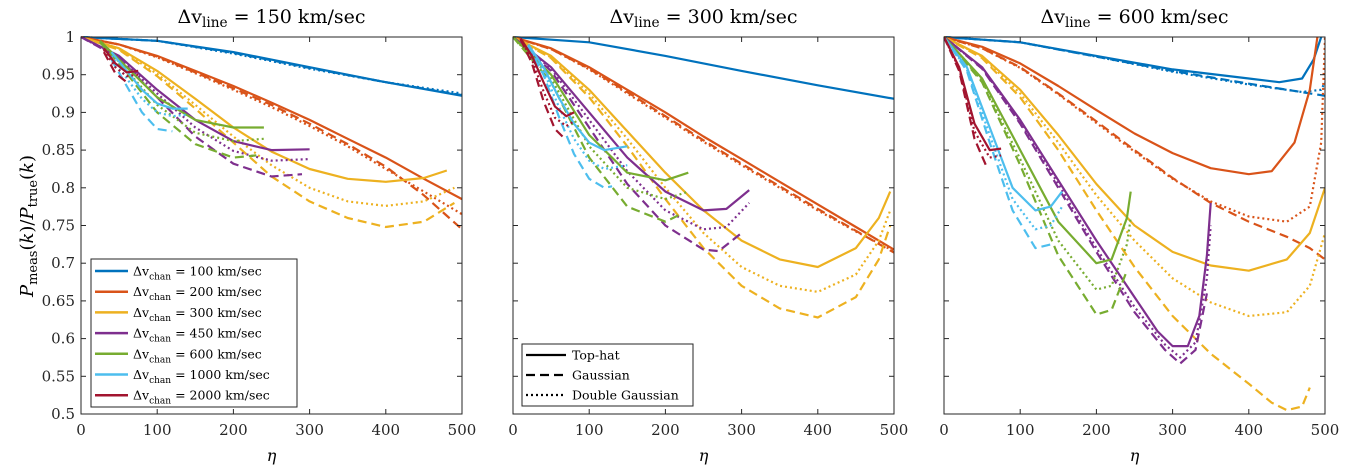  What do you see at coordinates (625, 395) in the screenshot?
I see `legend-label-dotted: Double Gaussian` at bounding box center [625, 395].